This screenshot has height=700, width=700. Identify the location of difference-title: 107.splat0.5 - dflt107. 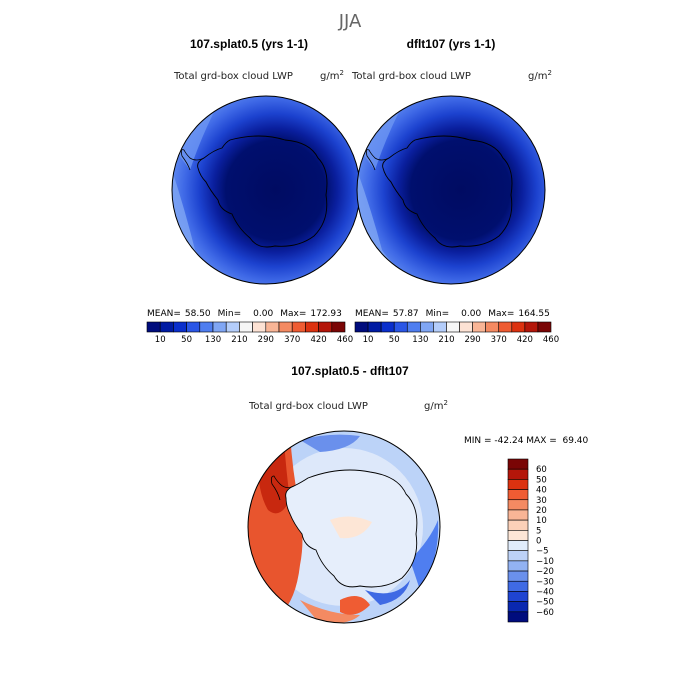
(350, 371).